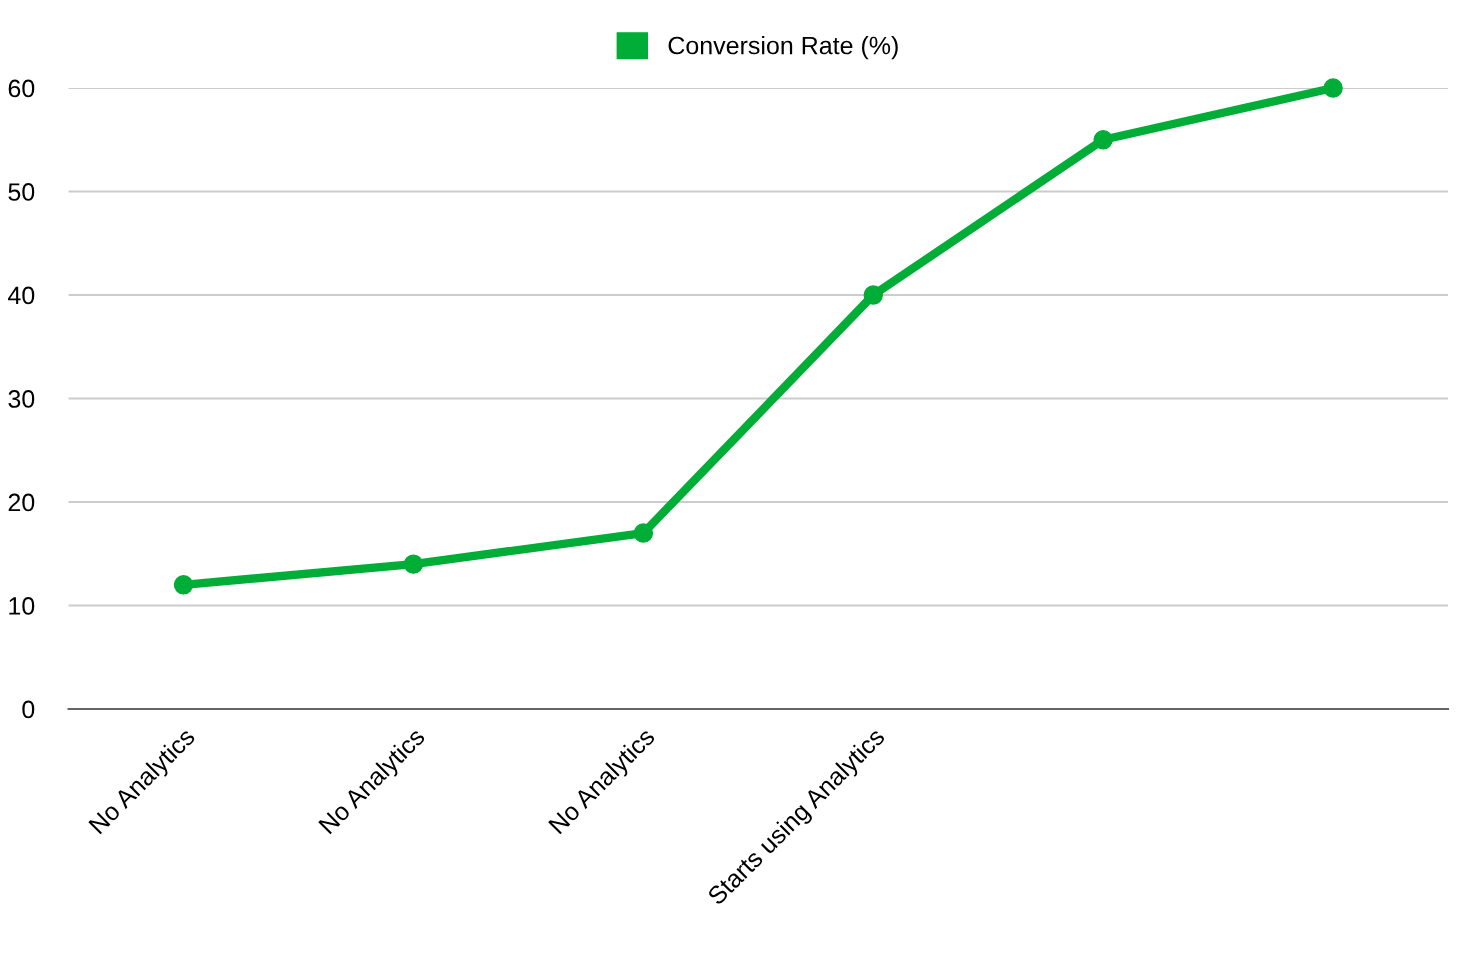 The width and height of the screenshot is (1459, 962). I want to click on y-tick-label: 0, so click(28, 709).